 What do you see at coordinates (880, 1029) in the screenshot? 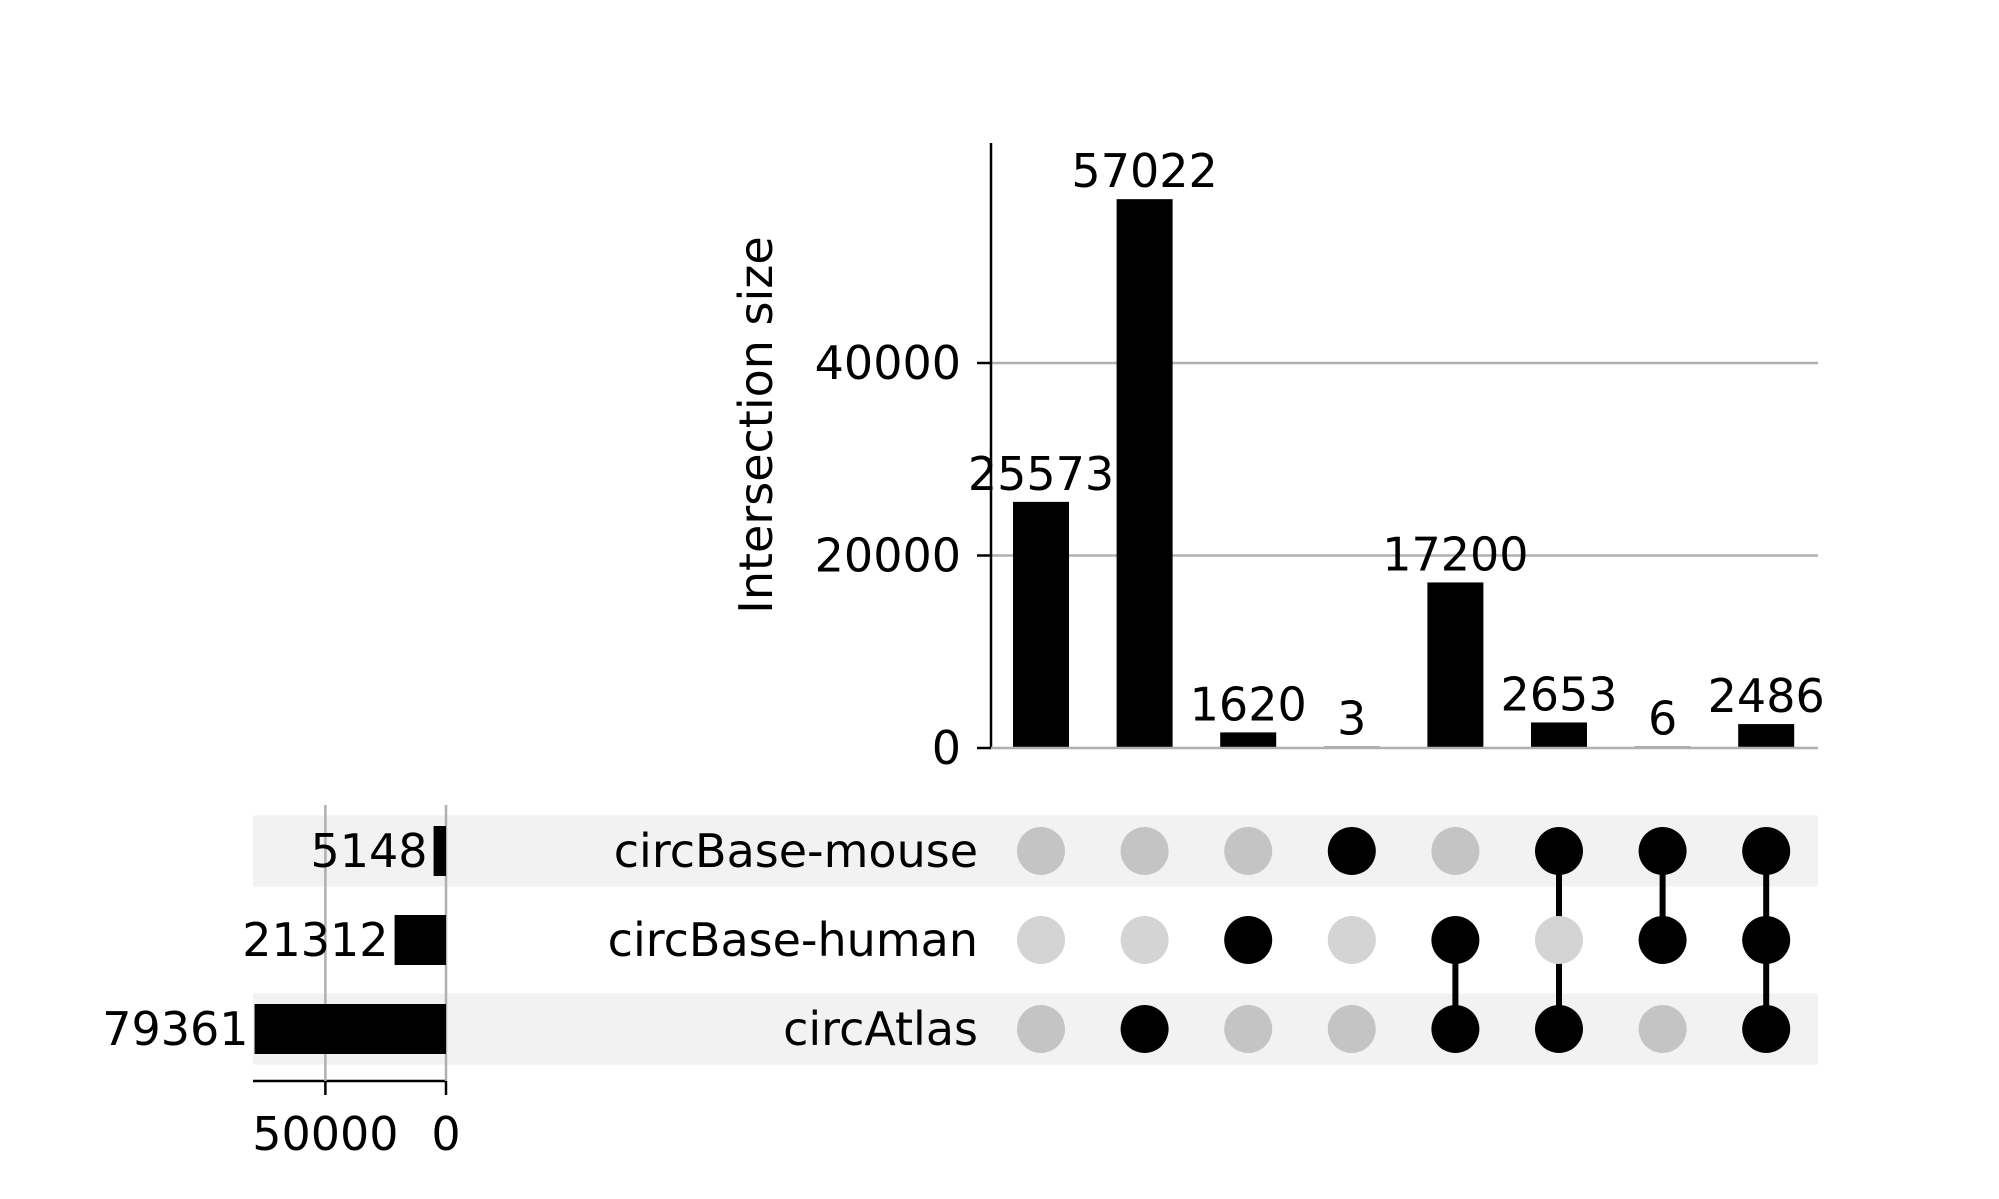
I see `set-name-label: circAtlas` at bounding box center [880, 1029].